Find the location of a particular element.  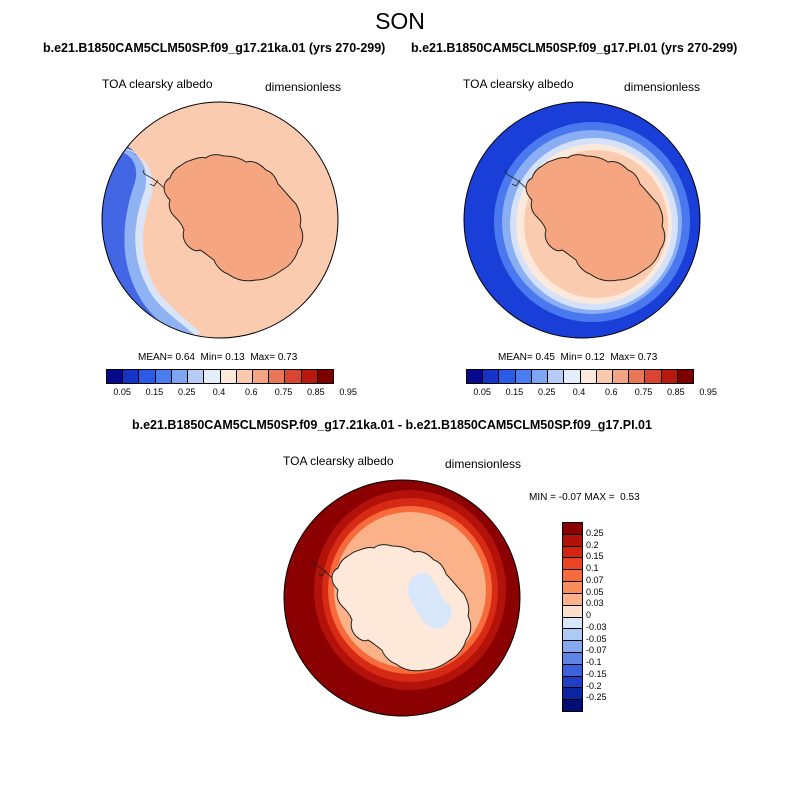

diff-colorbar-tick-label: 0.15 is located at coordinates (595, 556).